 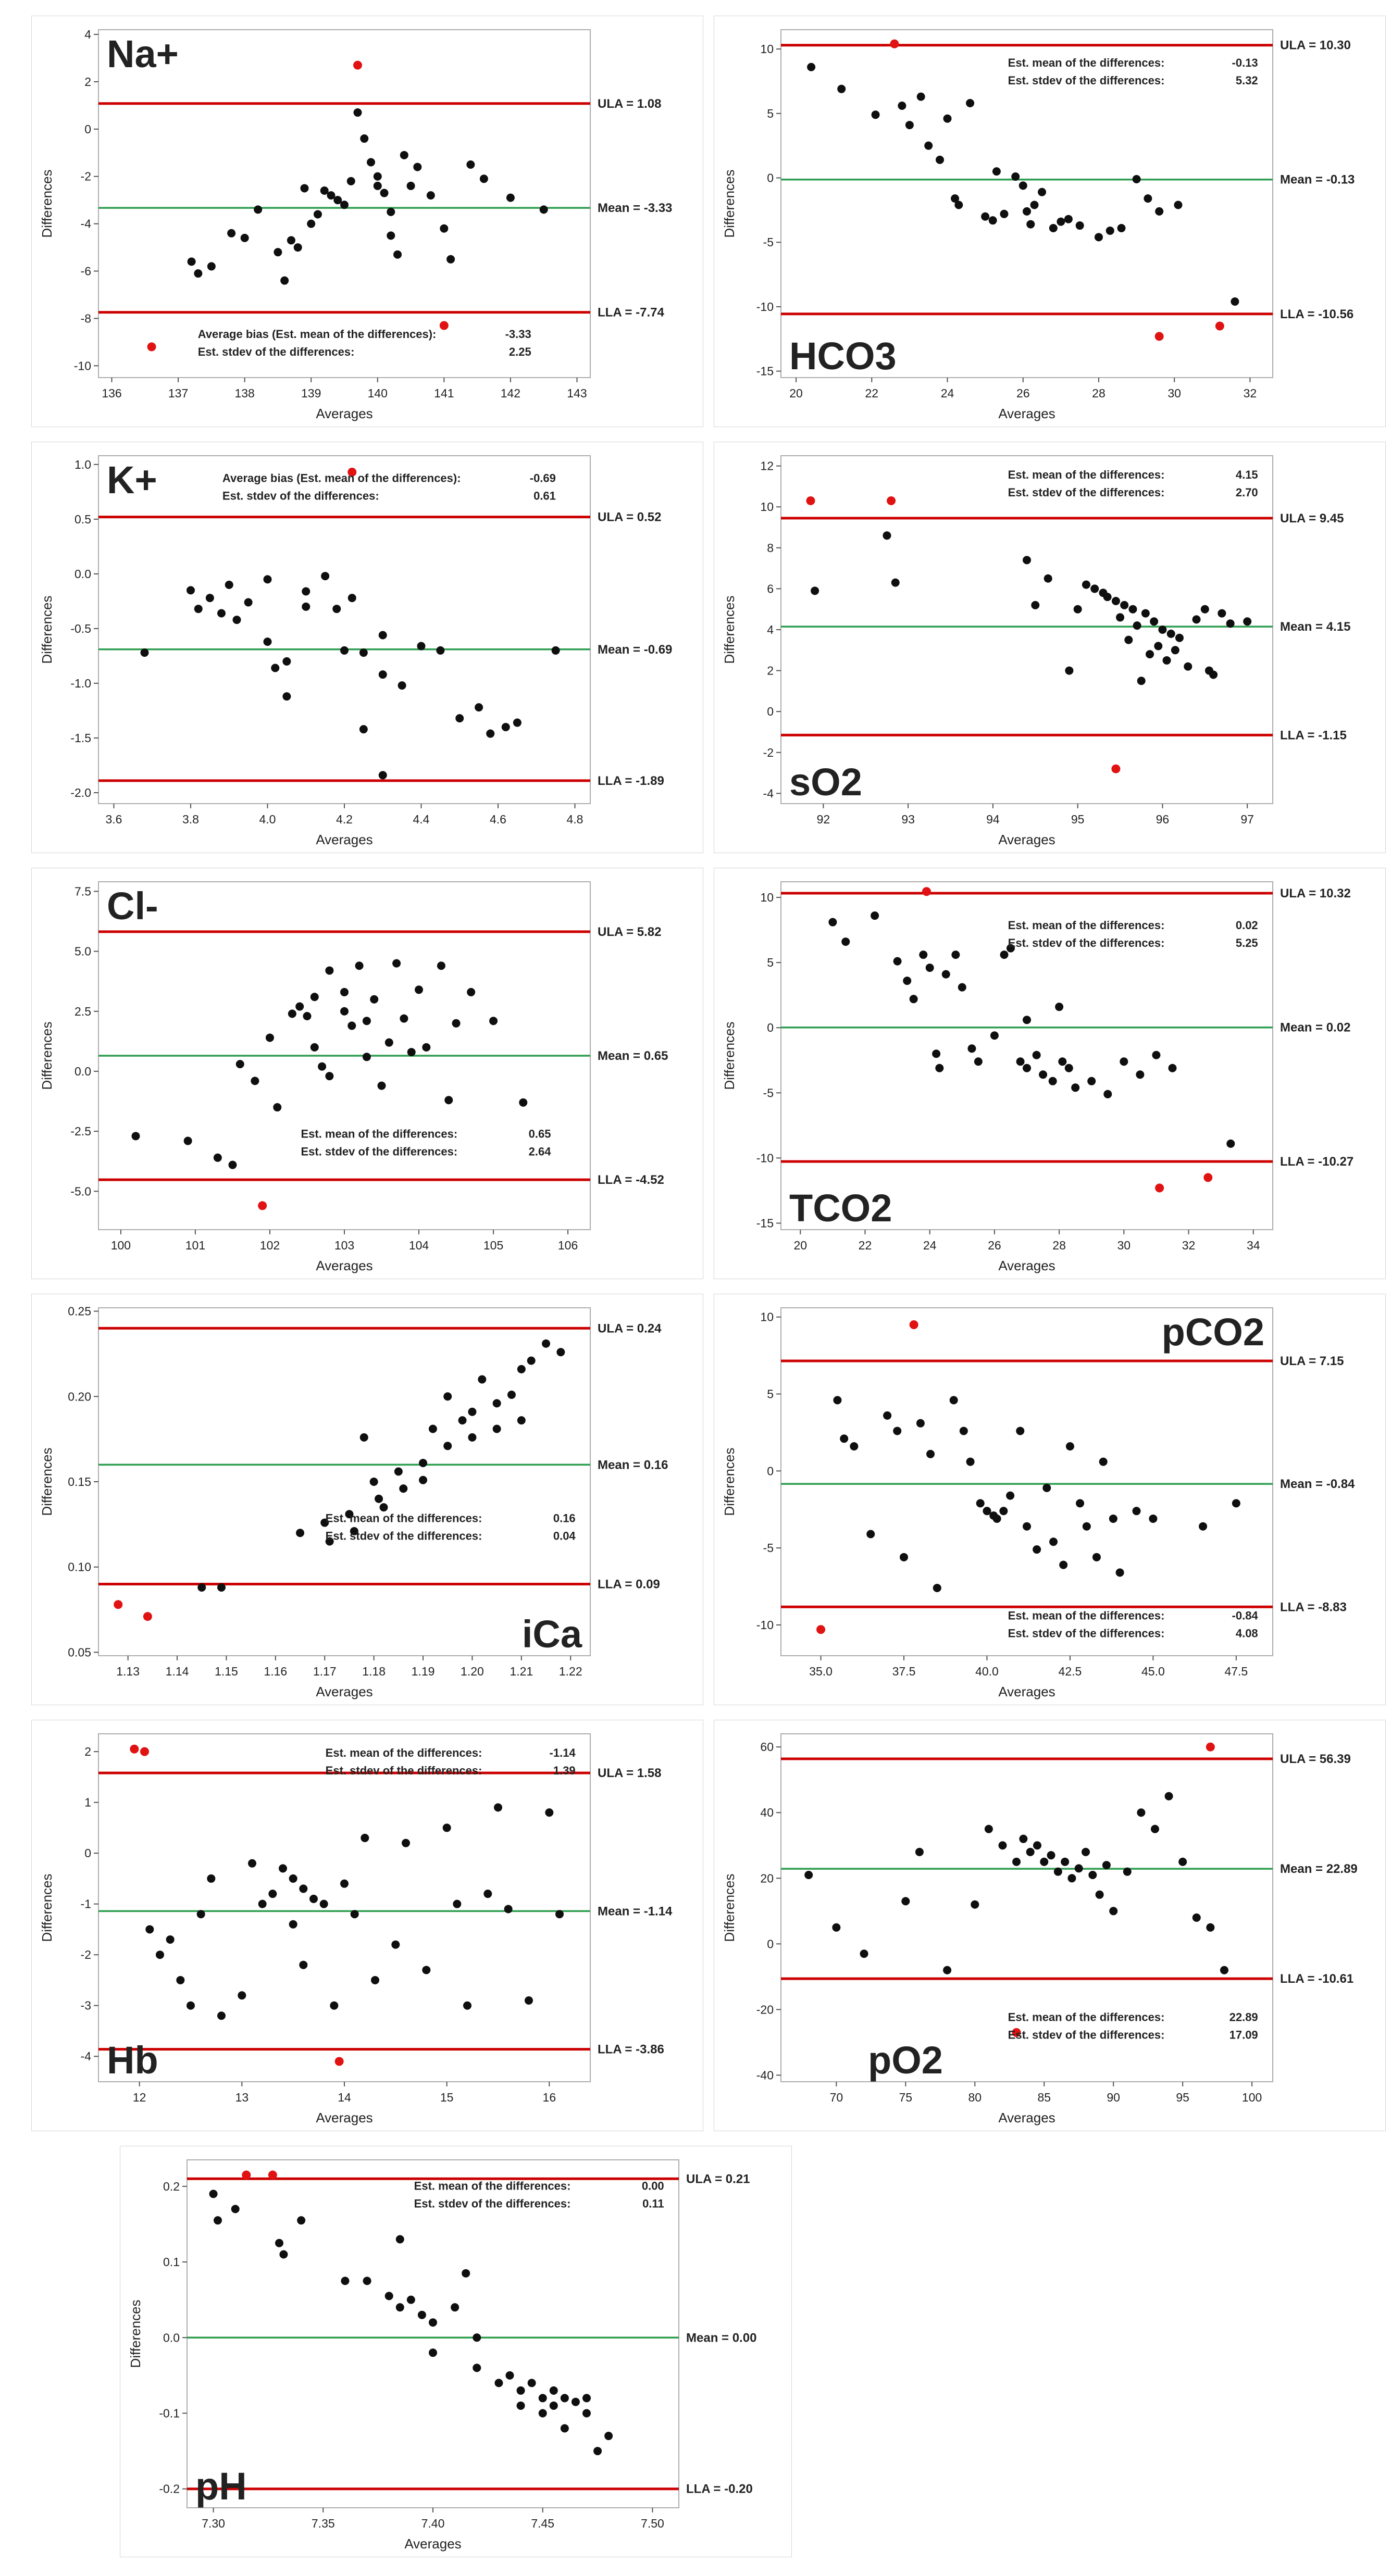 What do you see at coordinates (132, 480) in the screenshot?
I see `chart-title: K+` at bounding box center [132, 480].